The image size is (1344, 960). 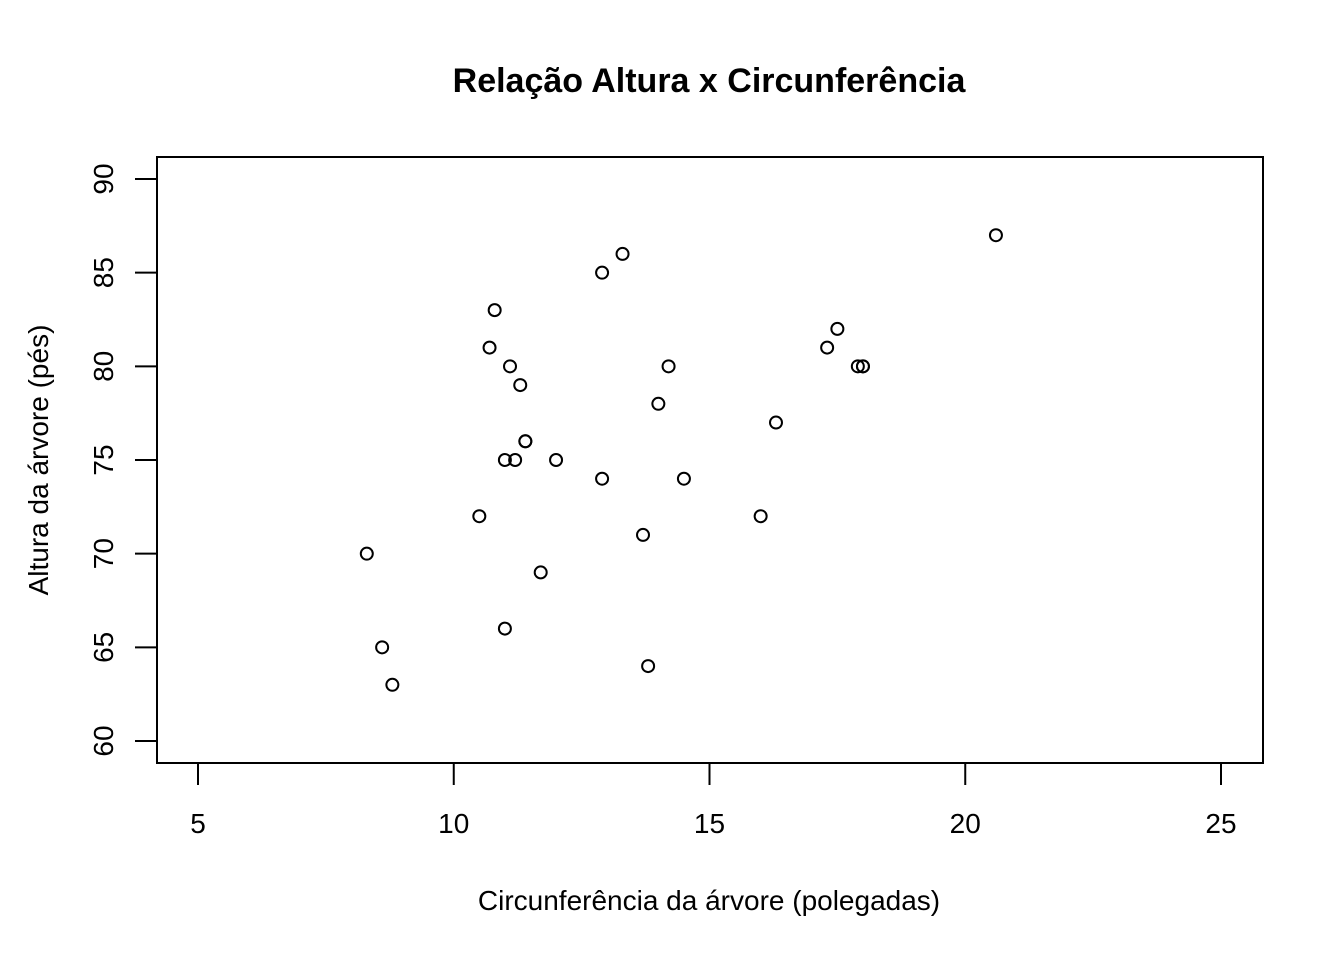 I want to click on y-tick-label: 75, so click(x=103, y=459).